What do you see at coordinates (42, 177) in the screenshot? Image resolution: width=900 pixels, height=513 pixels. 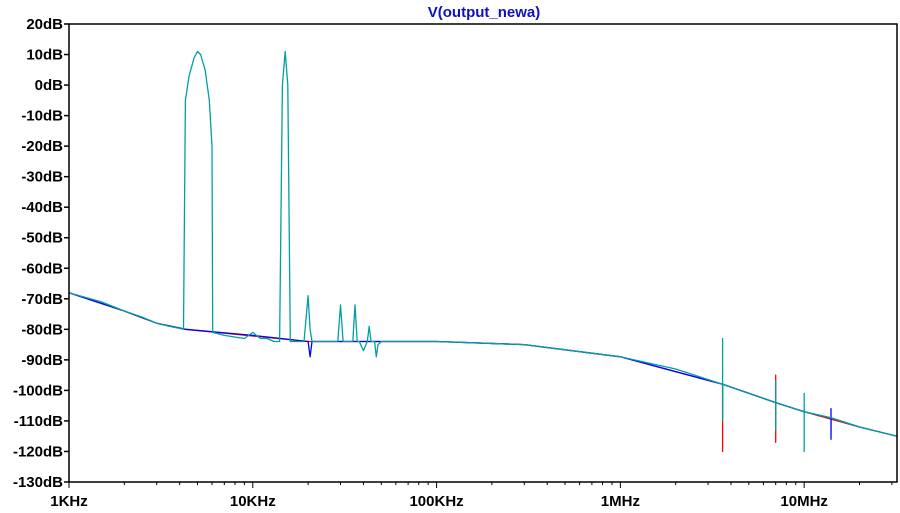 I see `y-tick-label: -30dB` at bounding box center [42, 177].